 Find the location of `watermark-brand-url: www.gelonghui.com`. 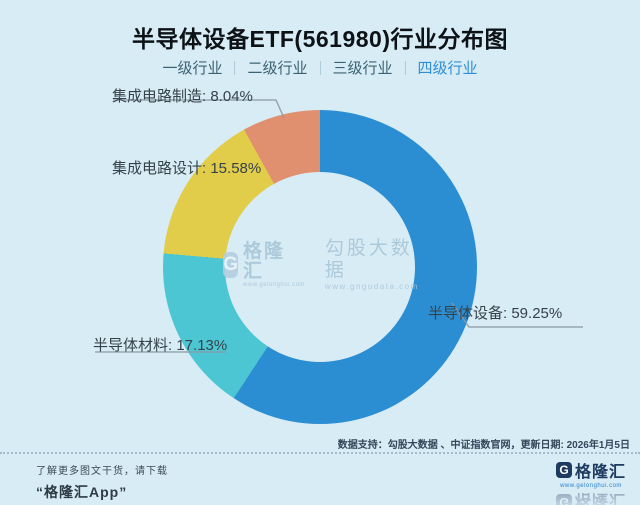

watermark-brand-url: www.gelonghui.com is located at coordinates (274, 285).